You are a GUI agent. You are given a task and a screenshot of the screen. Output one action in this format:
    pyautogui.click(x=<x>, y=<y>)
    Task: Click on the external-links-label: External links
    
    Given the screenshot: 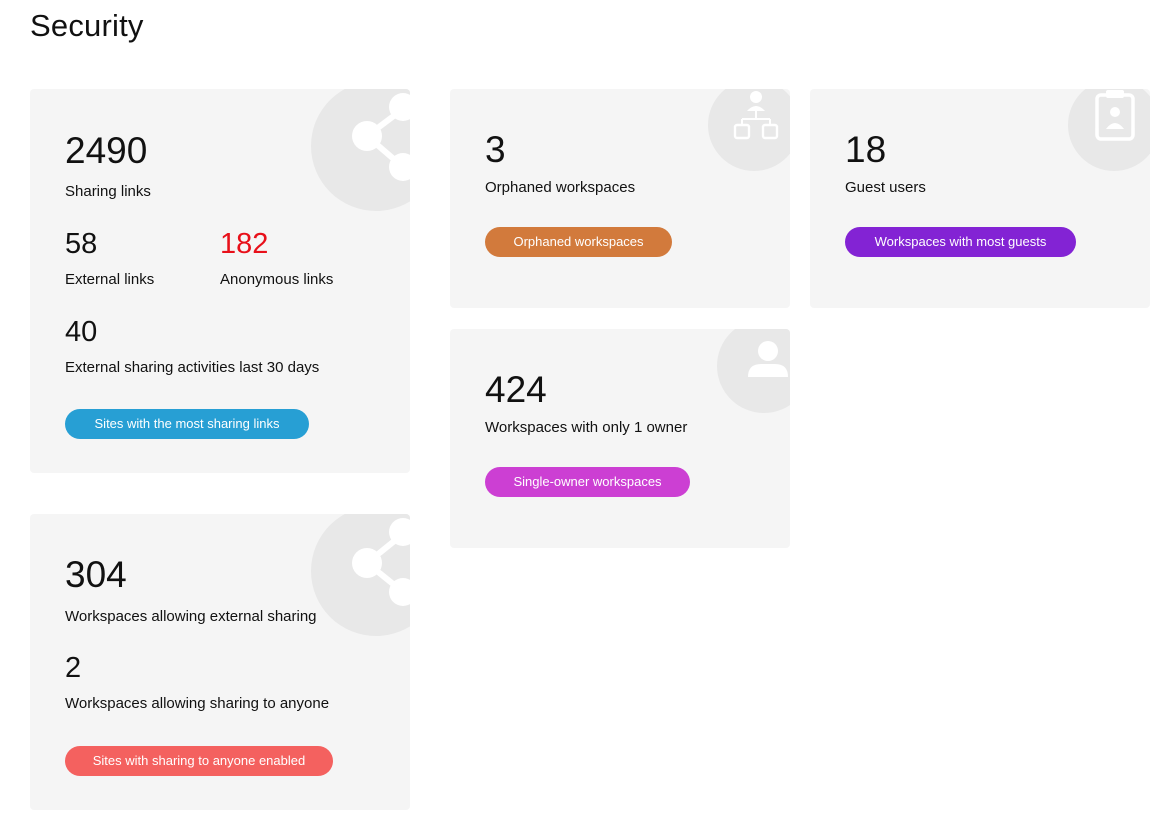 What is the action you would take?
    pyautogui.click(x=110, y=279)
    